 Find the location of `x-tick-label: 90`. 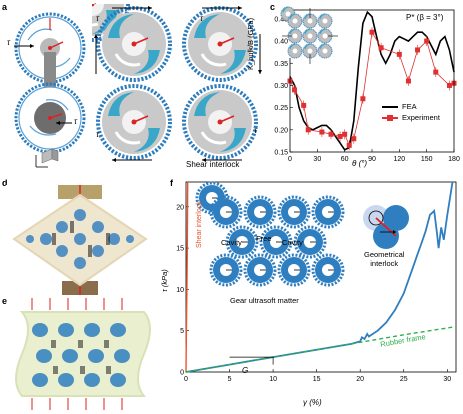

x-tick-label: 90 is located at coordinates (372, 159).